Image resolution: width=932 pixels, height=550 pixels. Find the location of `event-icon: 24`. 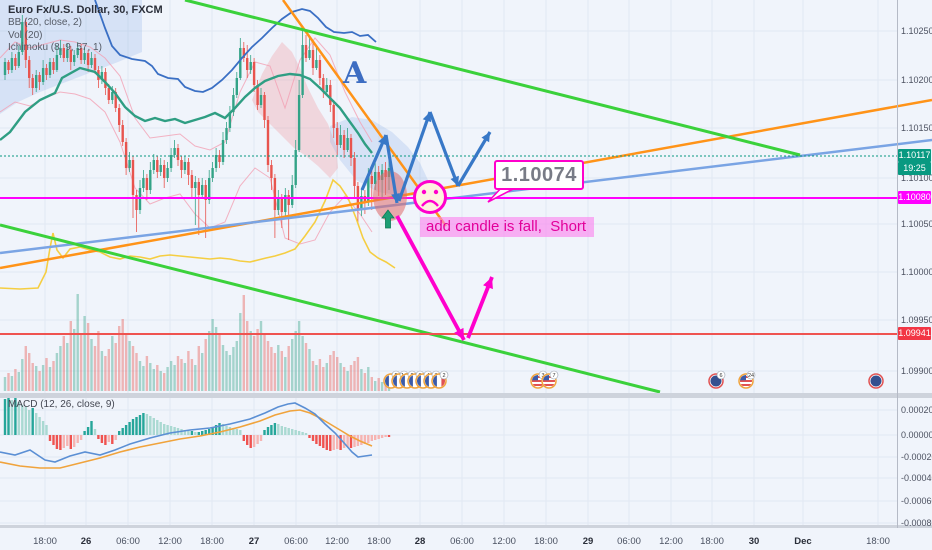

event-icon: 24 is located at coordinates (747, 379).